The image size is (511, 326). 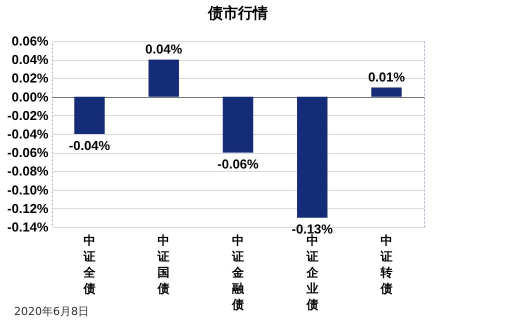 I want to click on y-tick-label: -0.14%, so click(x=28, y=227).